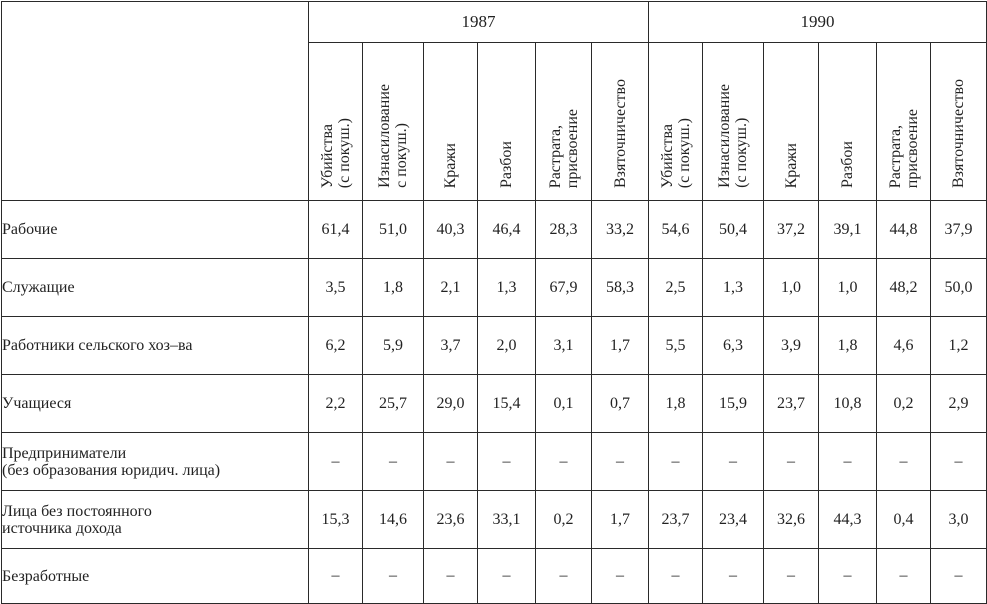 This screenshot has height=604, width=987. Describe the element at coordinates (335, 345) in the screenshot. I see `table-cell: 6,2` at that location.